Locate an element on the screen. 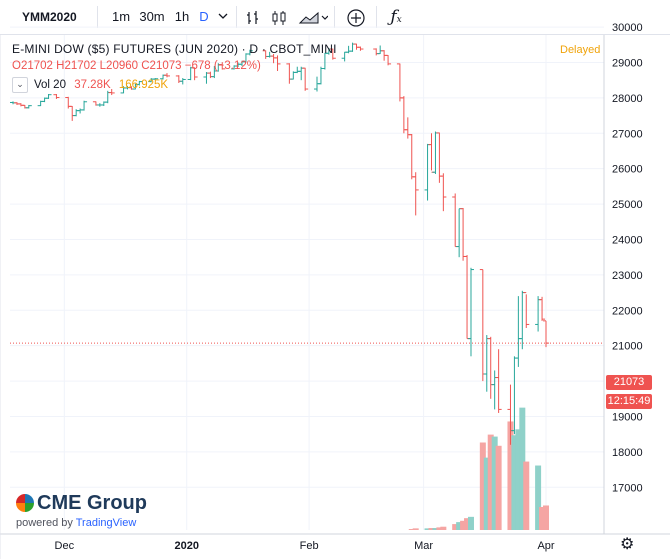  open-value: 21702 is located at coordinates (36, 66).